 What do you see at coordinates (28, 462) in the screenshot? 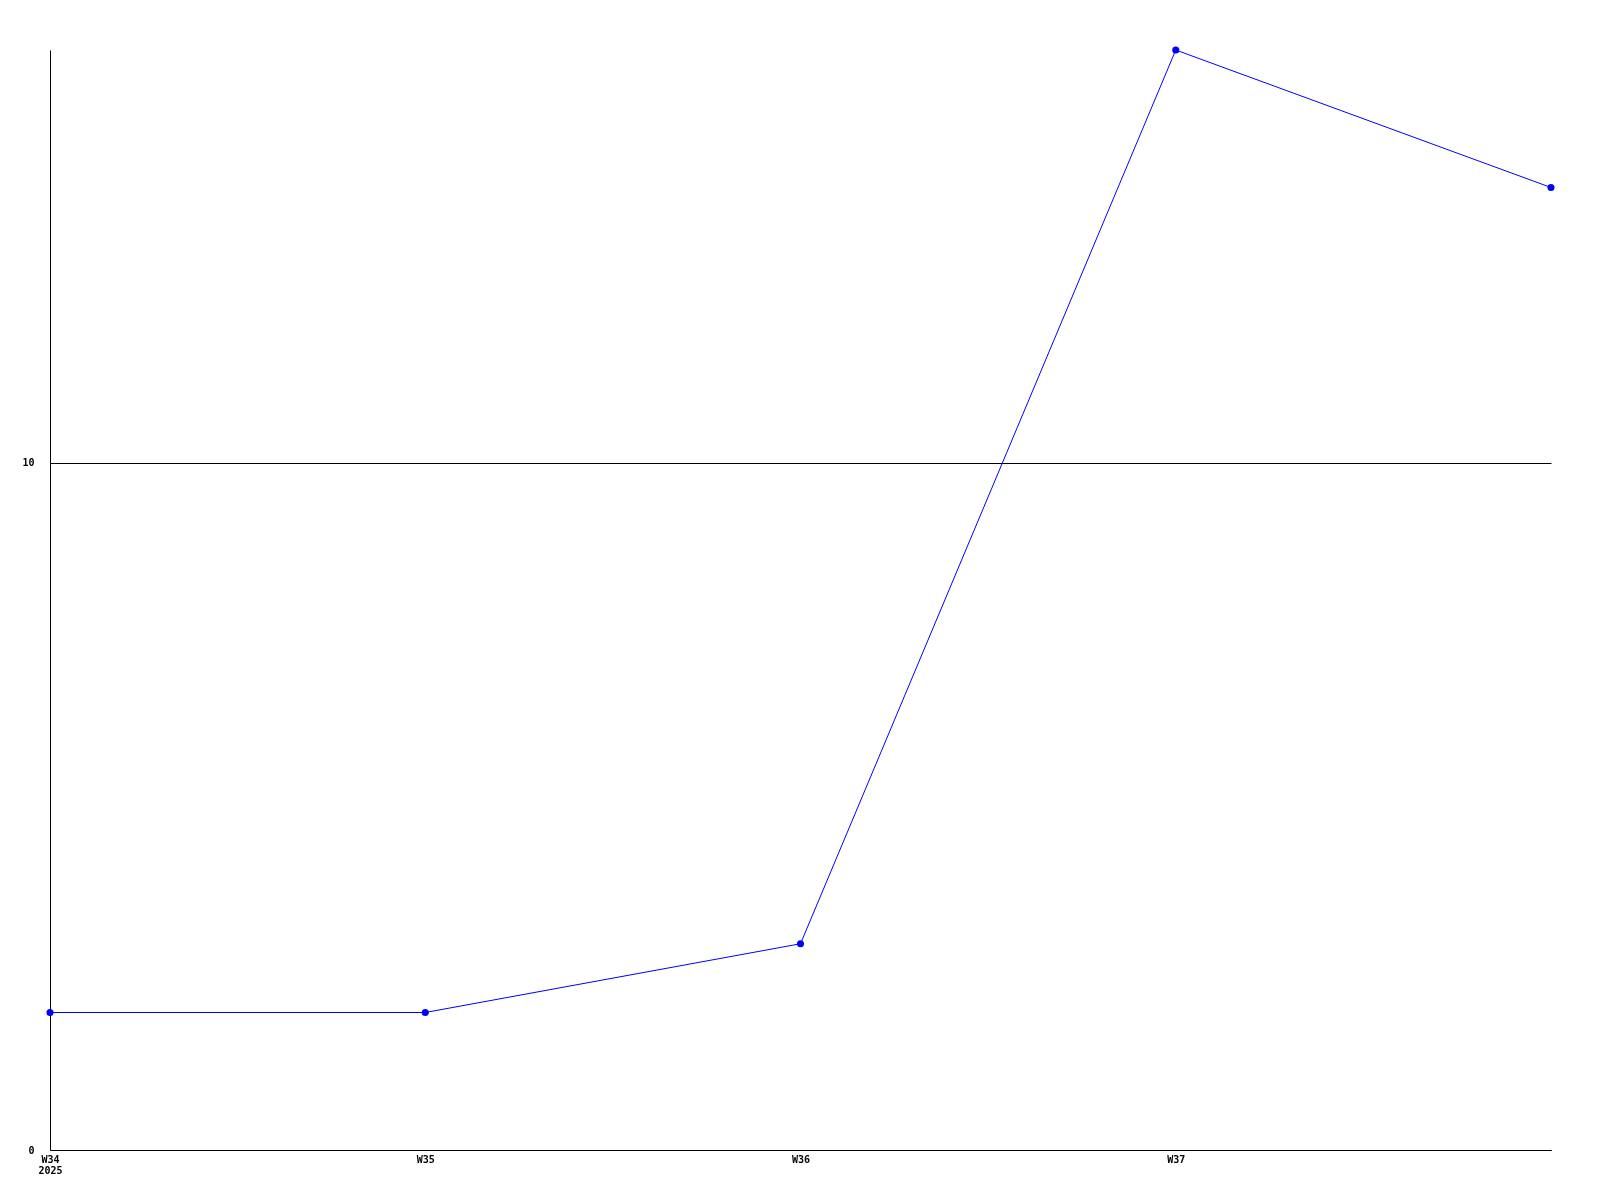
I see `y-tick-label: 10` at bounding box center [28, 462].